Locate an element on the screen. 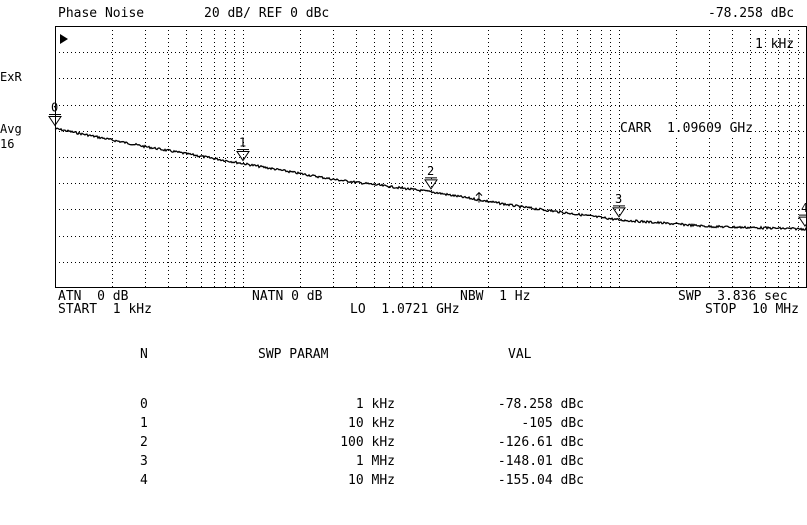 The height and width of the screenshot is (525, 807). table-cell-val: -78.258 dBc is located at coordinates (540, 404).